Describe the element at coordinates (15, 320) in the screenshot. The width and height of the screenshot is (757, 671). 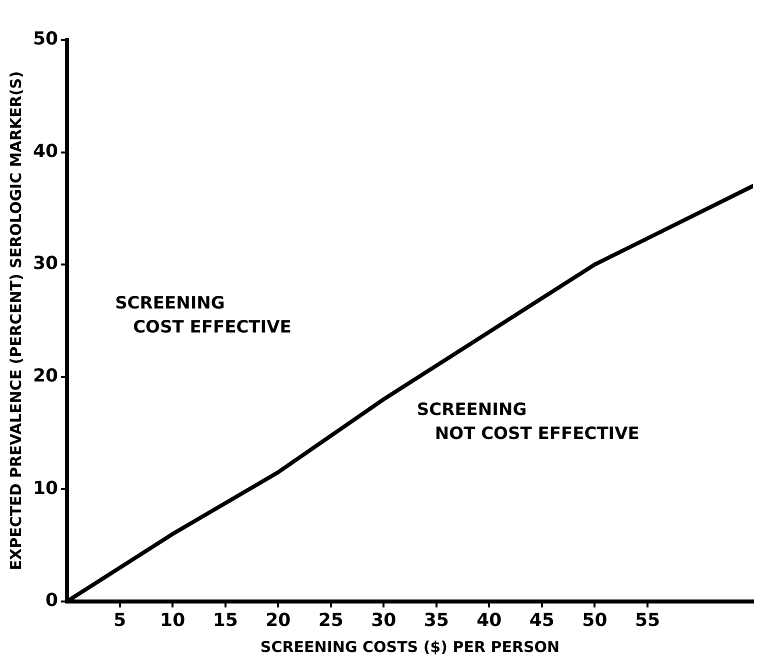
I see `y-axis-title: EXPECTED PREVALENCE (PERCENT) SEROLOGIC MARKER(S)` at that location.